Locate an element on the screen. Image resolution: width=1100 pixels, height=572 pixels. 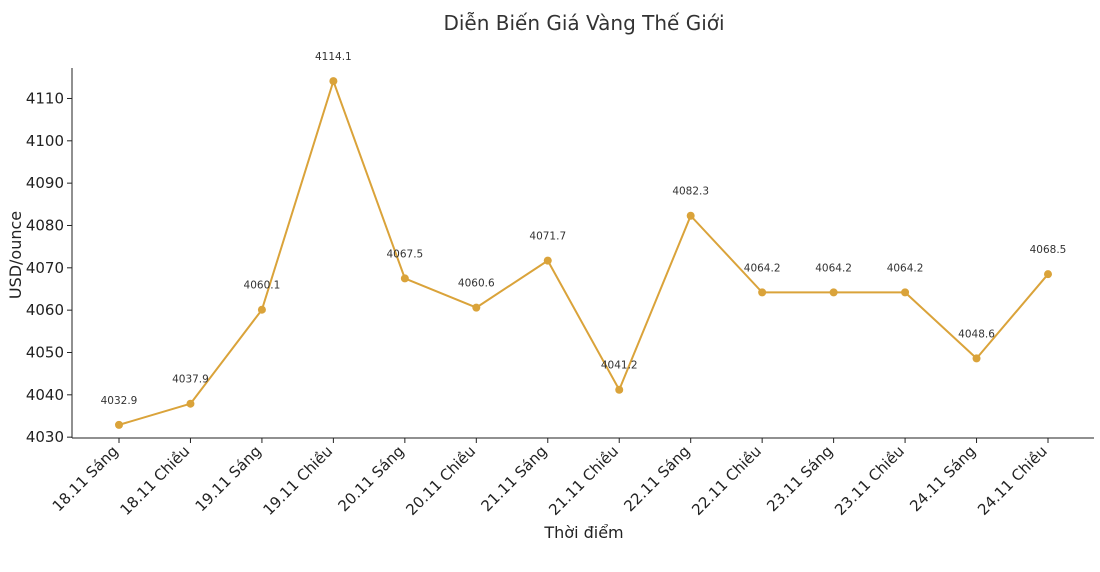
data-label: 4067.5 is located at coordinates (404, 254).